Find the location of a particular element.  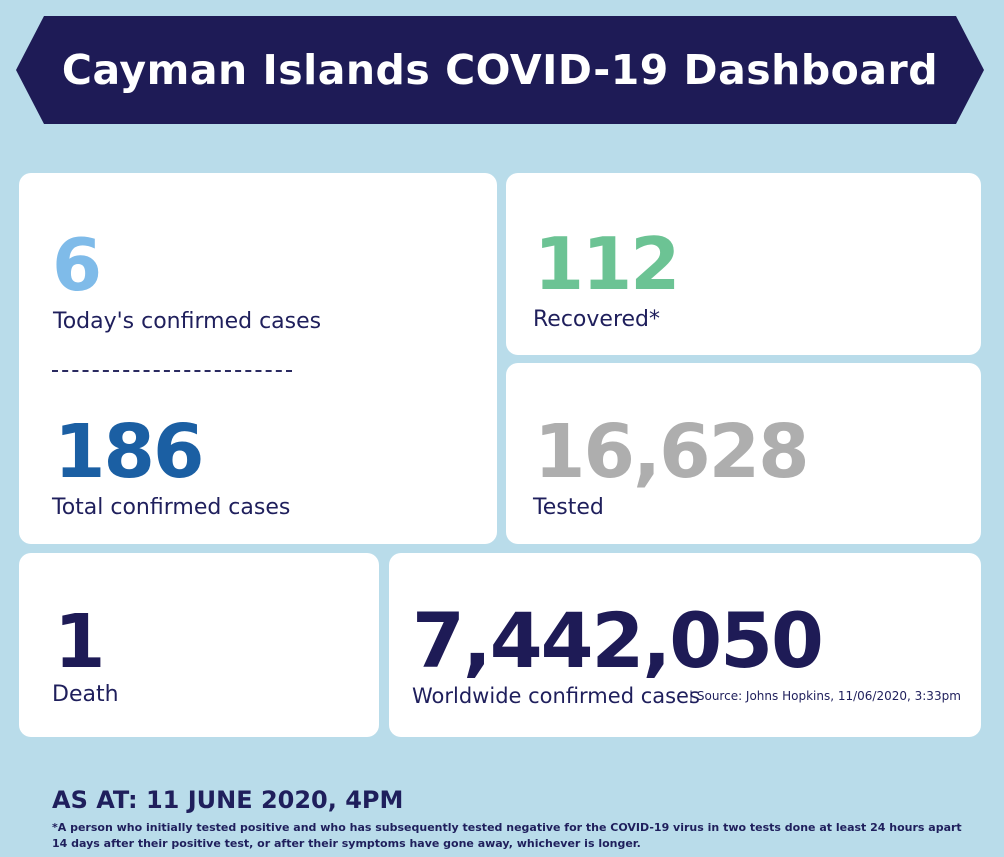

recovered-card is located at coordinates (743, 264).